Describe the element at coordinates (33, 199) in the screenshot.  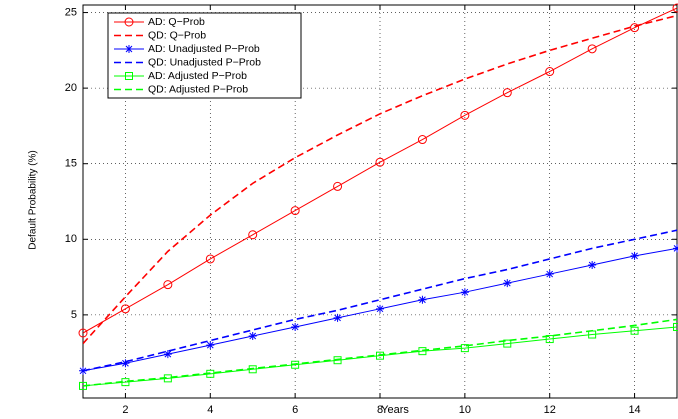
I see `y-axis-label: Default Probability (%)` at that location.